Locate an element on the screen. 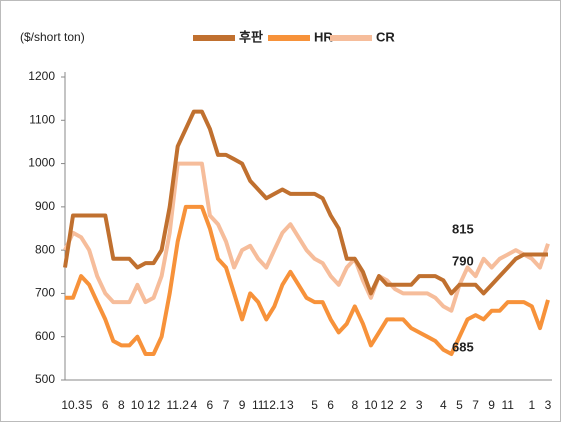 The height and width of the screenshot is (422, 561). legend-label: CR is located at coordinates (385, 36).